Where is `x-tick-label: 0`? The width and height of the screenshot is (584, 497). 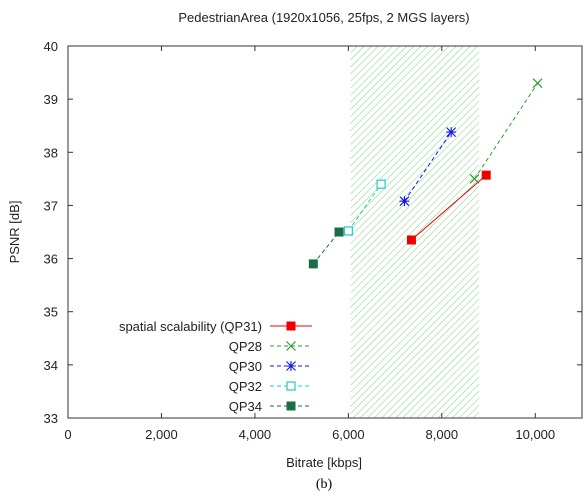 x-tick-label: 0 is located at coordinates (67, 434).